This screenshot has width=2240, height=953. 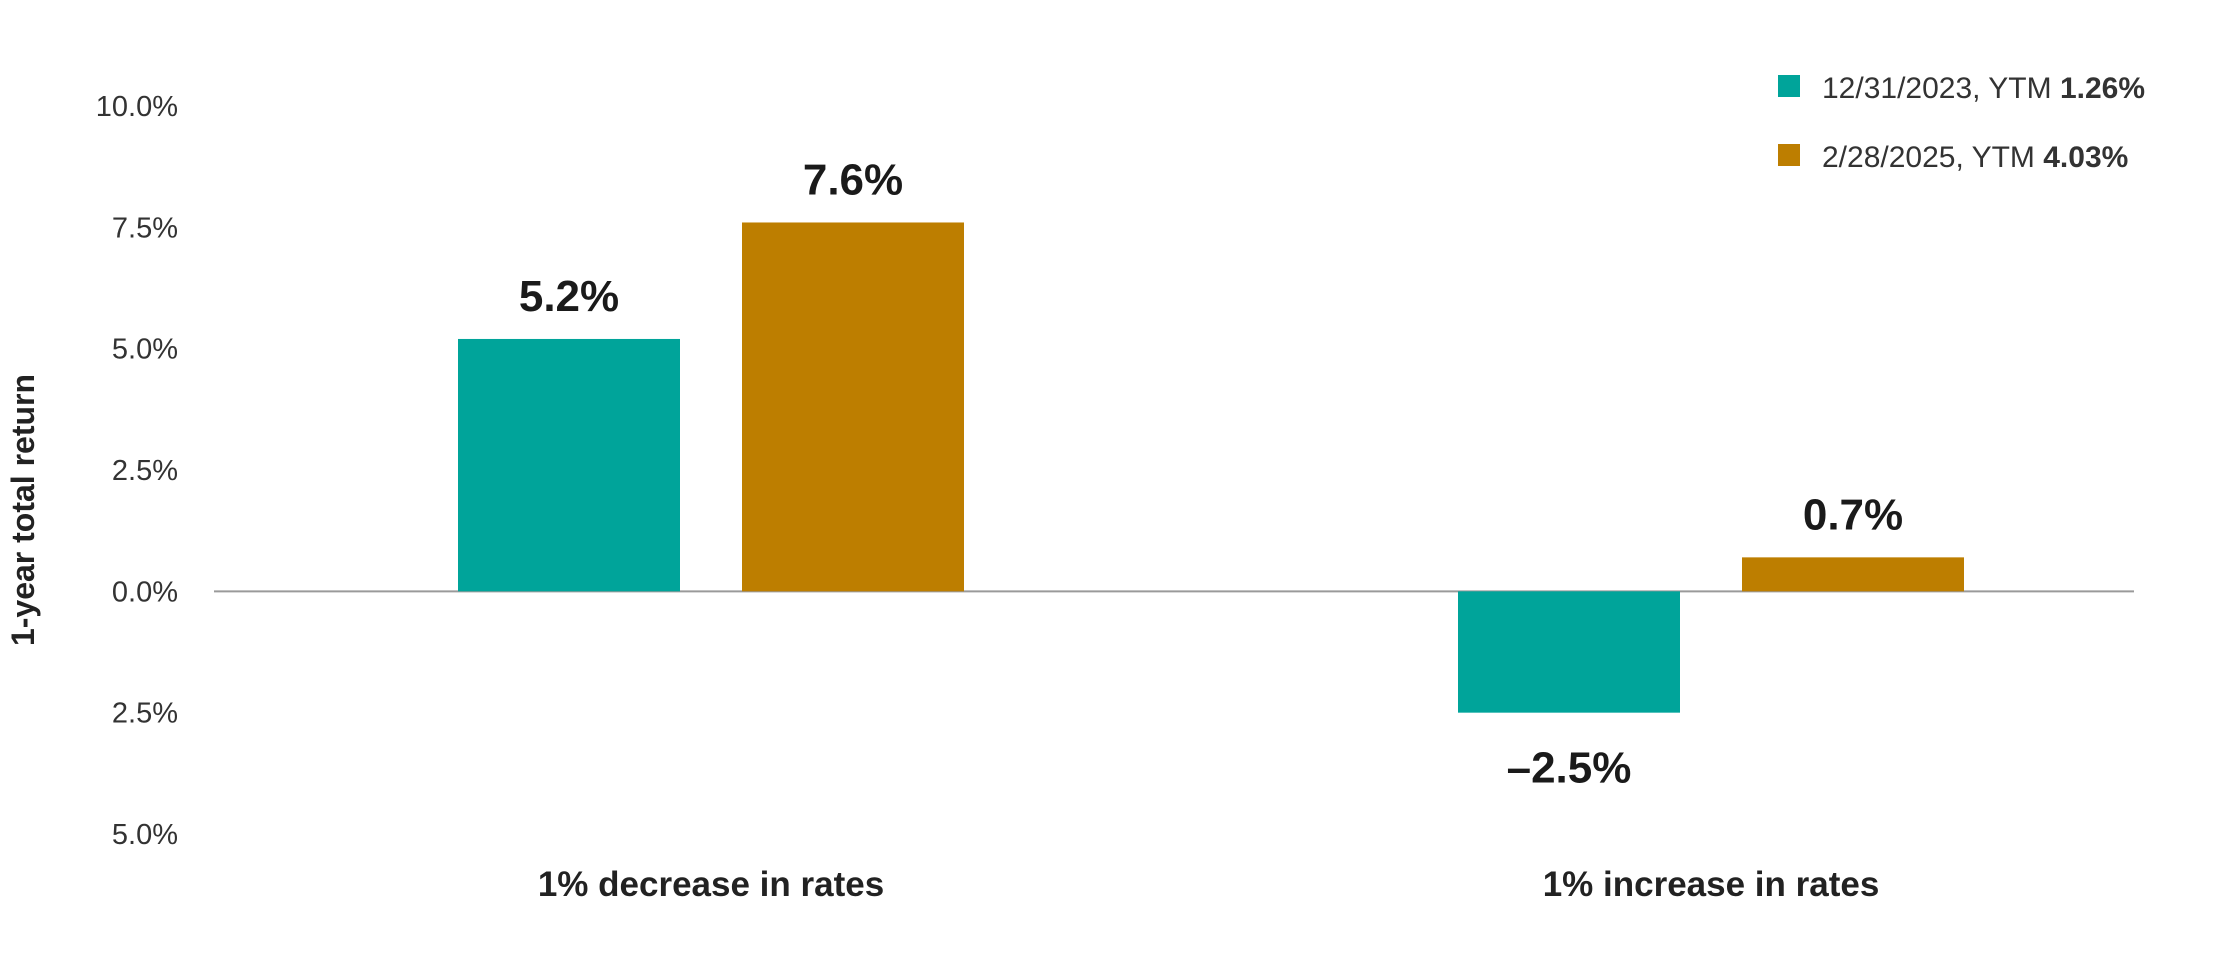 What do you see at coordinates (569, 465) in the screenshot?
I see `bar-series-1-decrease` at bounding box center [569, 465].